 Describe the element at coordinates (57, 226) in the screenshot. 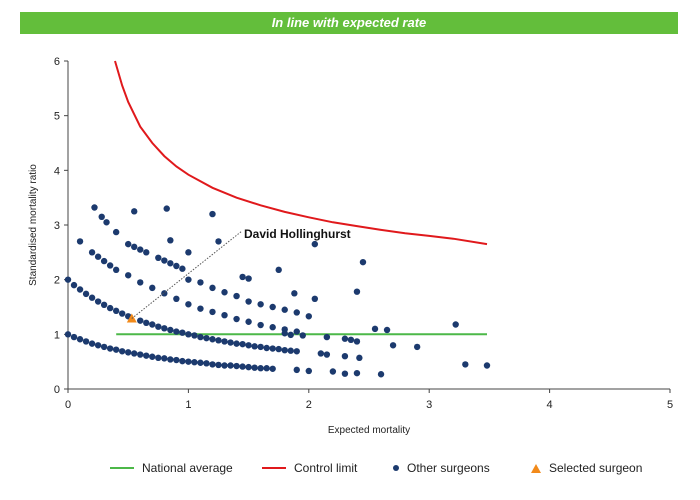

I see `y-tick-label: 3` at that location.